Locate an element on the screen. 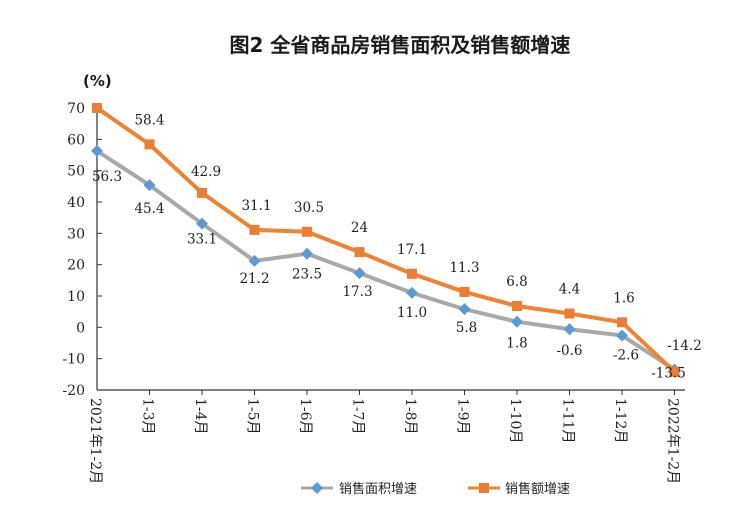 Image resolution: width=740 pixels, height=523 pixels. sales-amount-data-label: 30.5 is located at coordinates (309, 208).